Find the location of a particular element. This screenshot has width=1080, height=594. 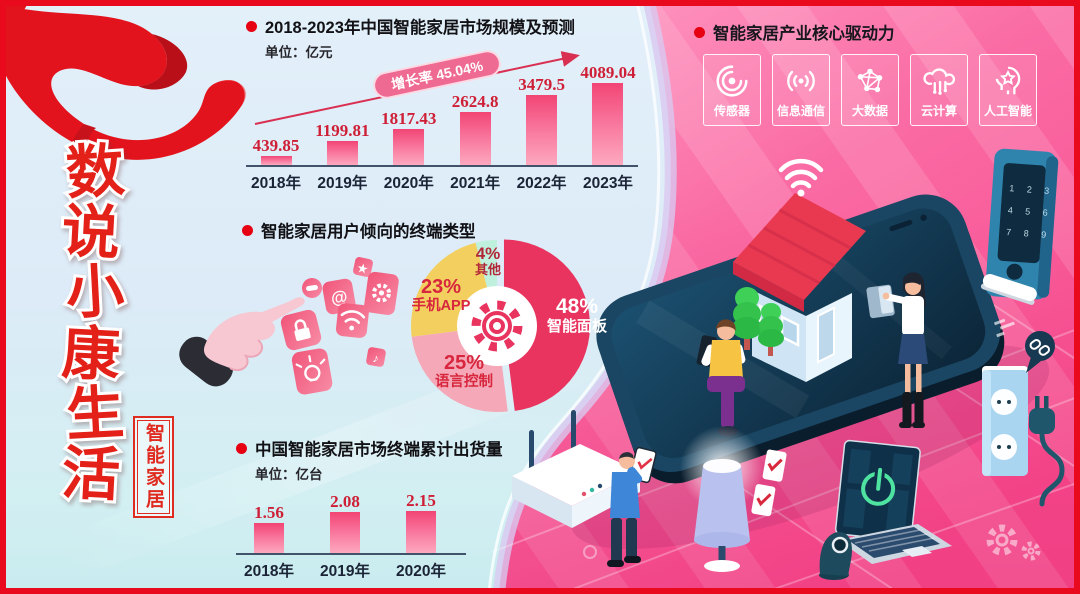

driver-card-cloud: 云计算 is located at coordinates (939, 90).